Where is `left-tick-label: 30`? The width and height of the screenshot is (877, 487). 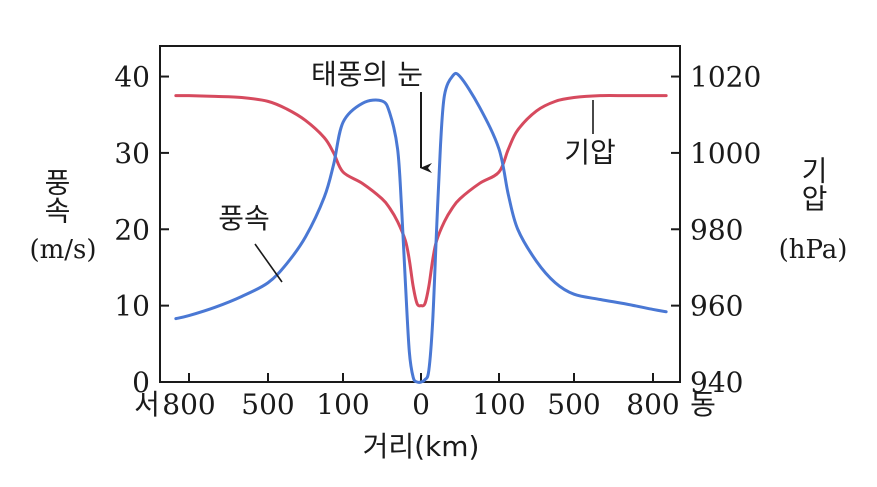 left-tick-label: 30 is located at coordinates (132, 153).